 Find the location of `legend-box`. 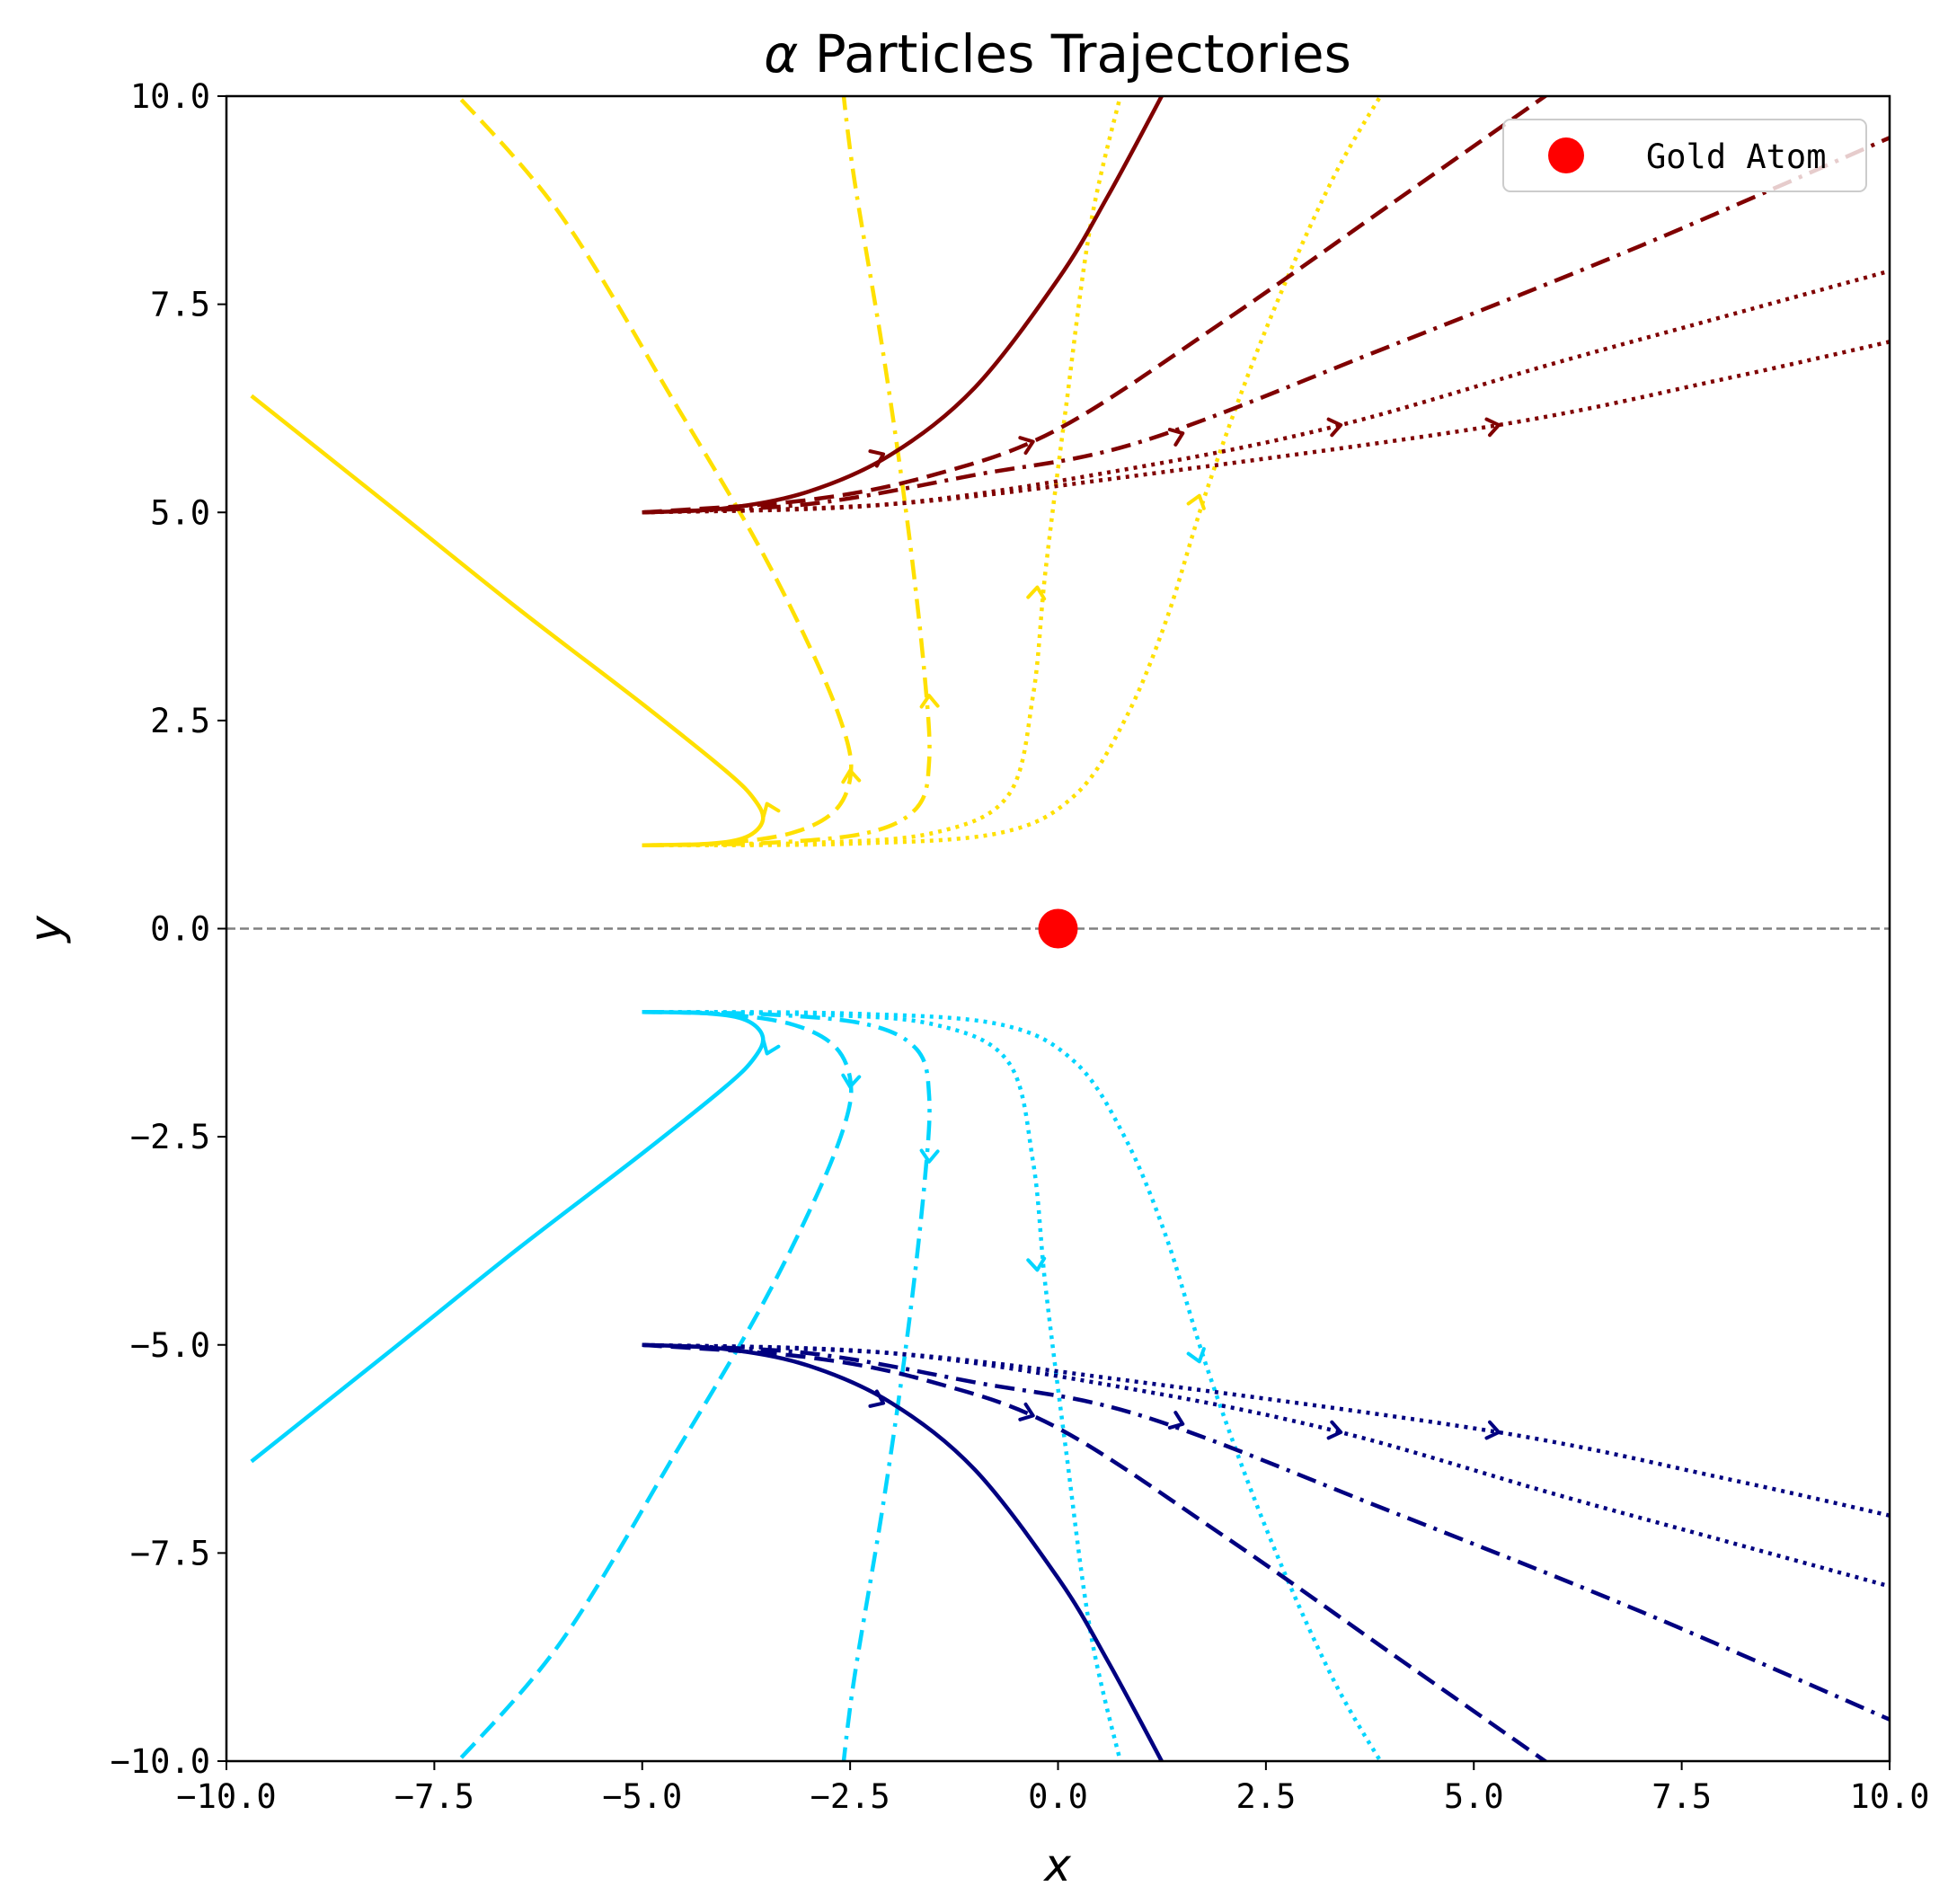

legend-box is located at coordinates (1684, 155).